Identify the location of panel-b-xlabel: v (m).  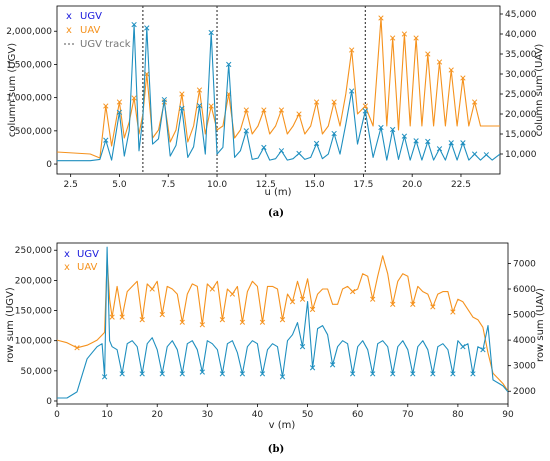
(282, 425).